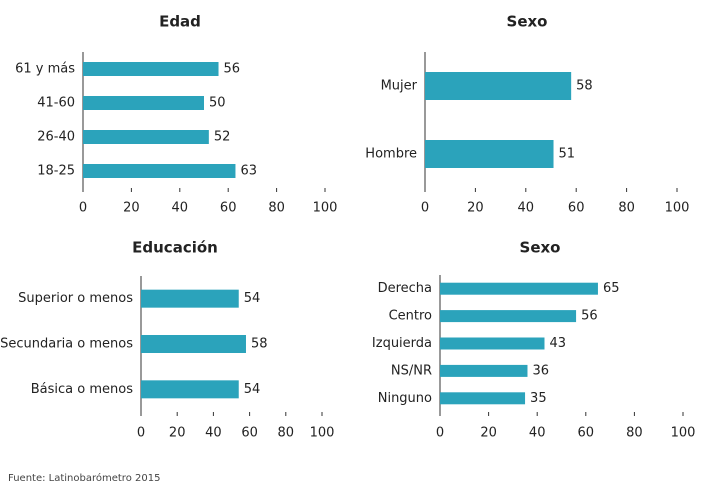 The image size is (709, 490). I want to click on category-label: NS/NR, so click(411, 370).